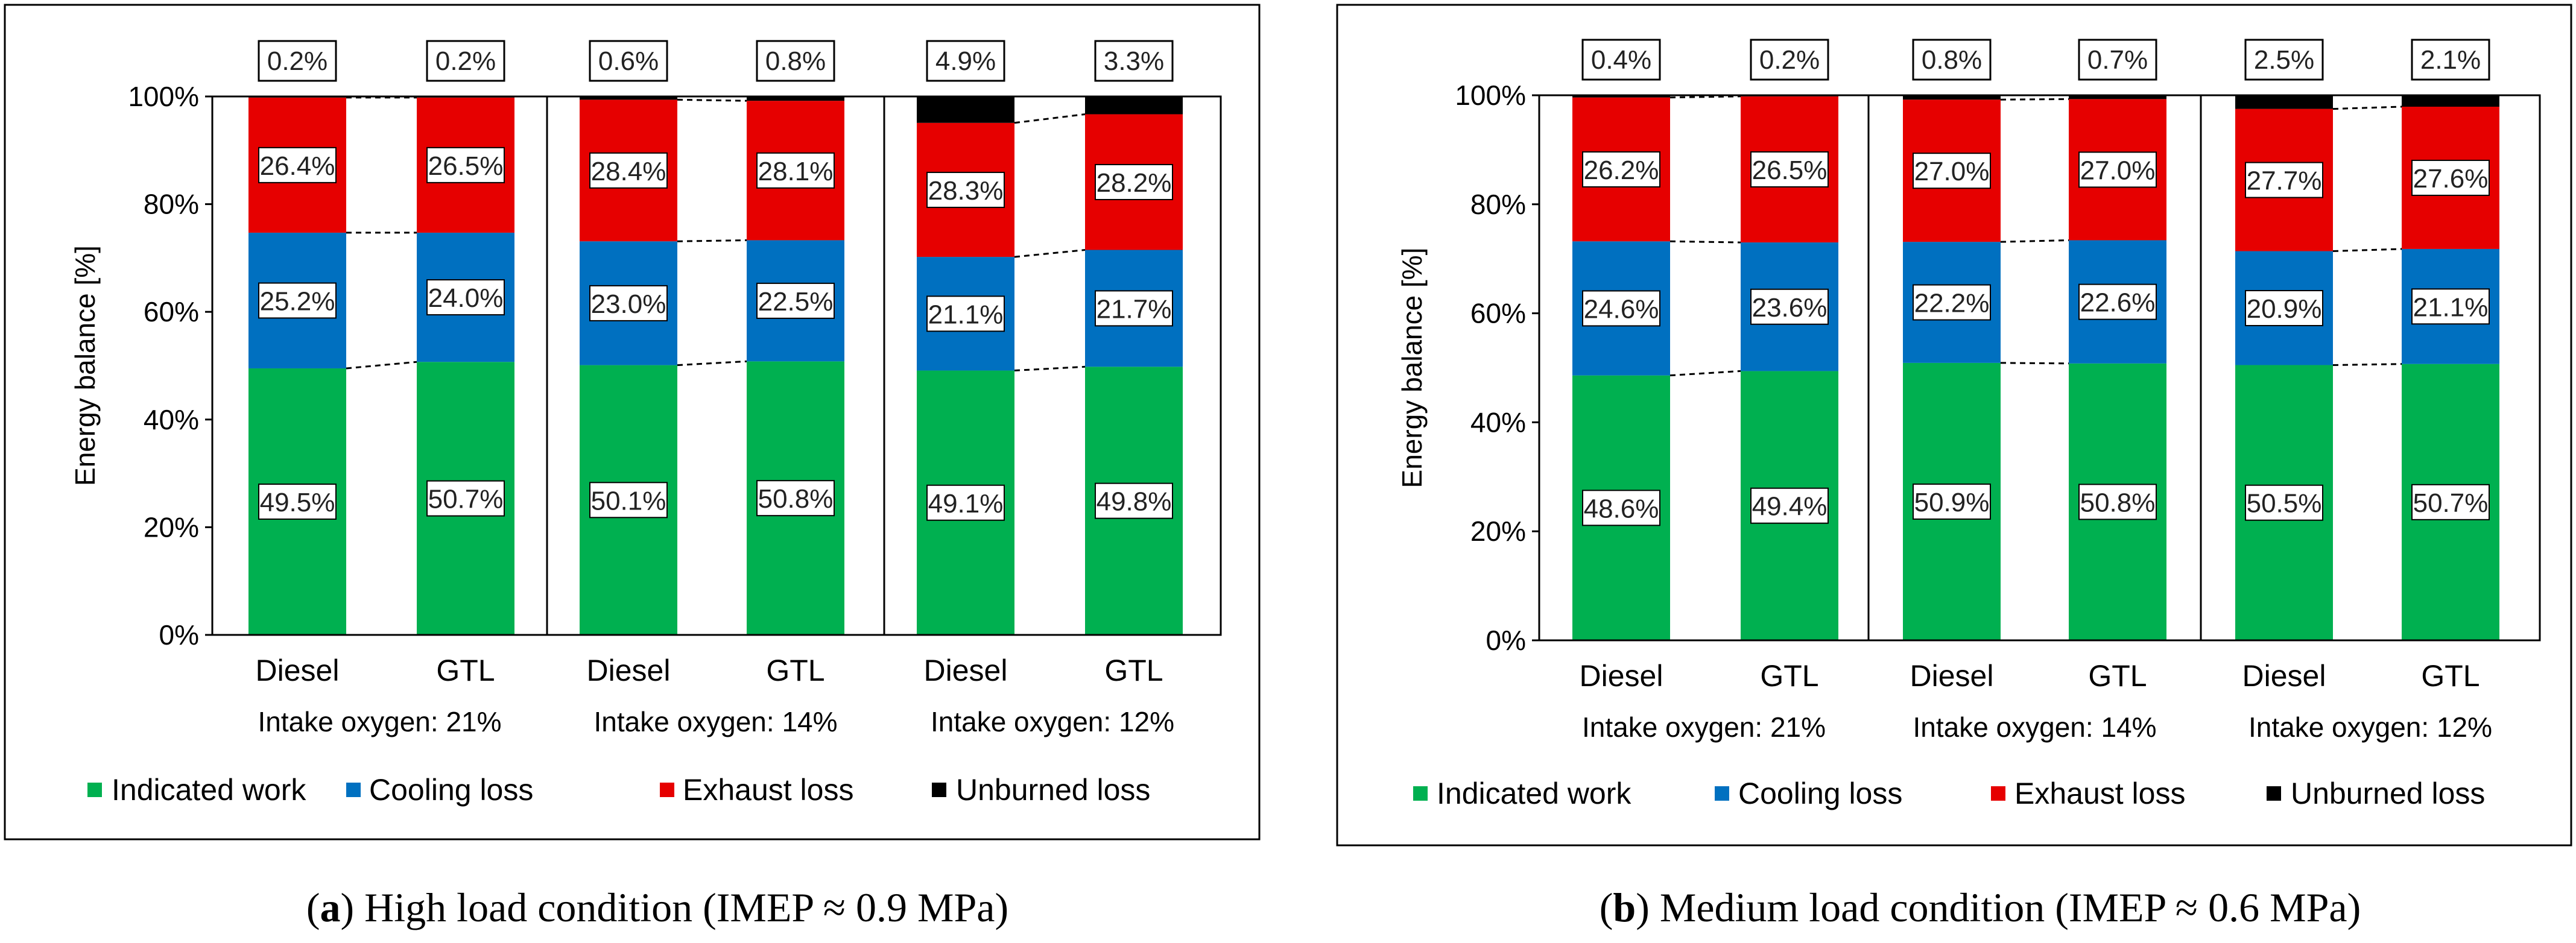 This screenshot has width=2576, height=943. Describe the element at coordinates (1498, 422) in the screenshot. I see `y-tick-label: 40%` at that location.